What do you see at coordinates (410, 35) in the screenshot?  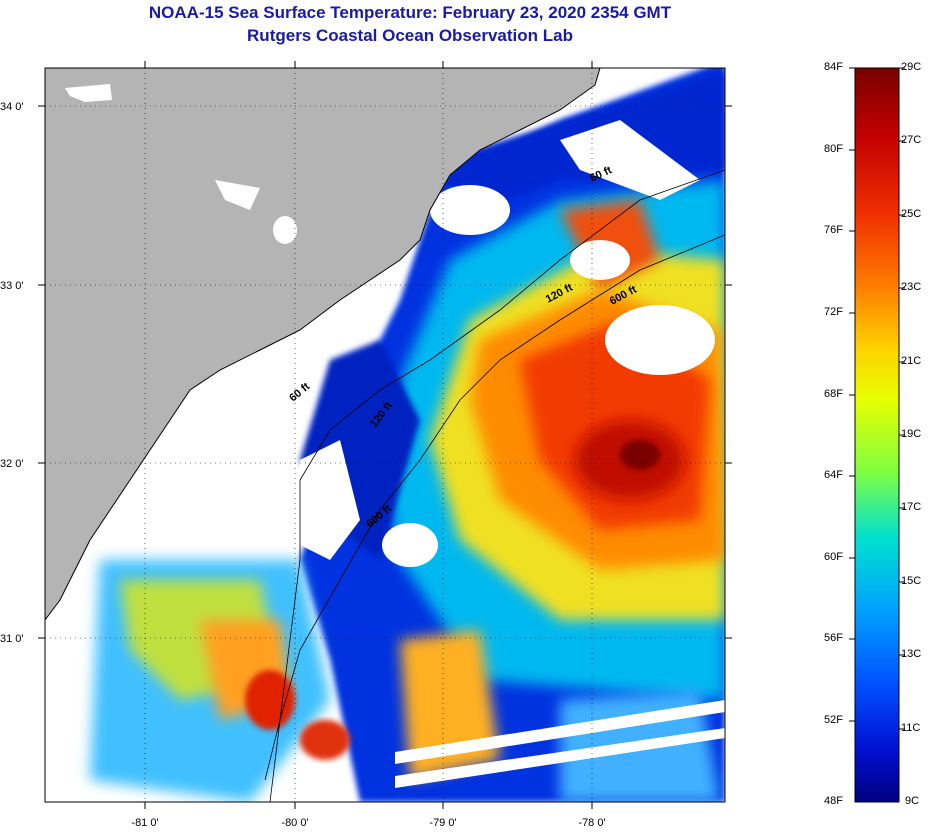 I see `chart-subtitle: Rutgers Coastal Ocean Observation Lab` at bounding box center [410, 35].